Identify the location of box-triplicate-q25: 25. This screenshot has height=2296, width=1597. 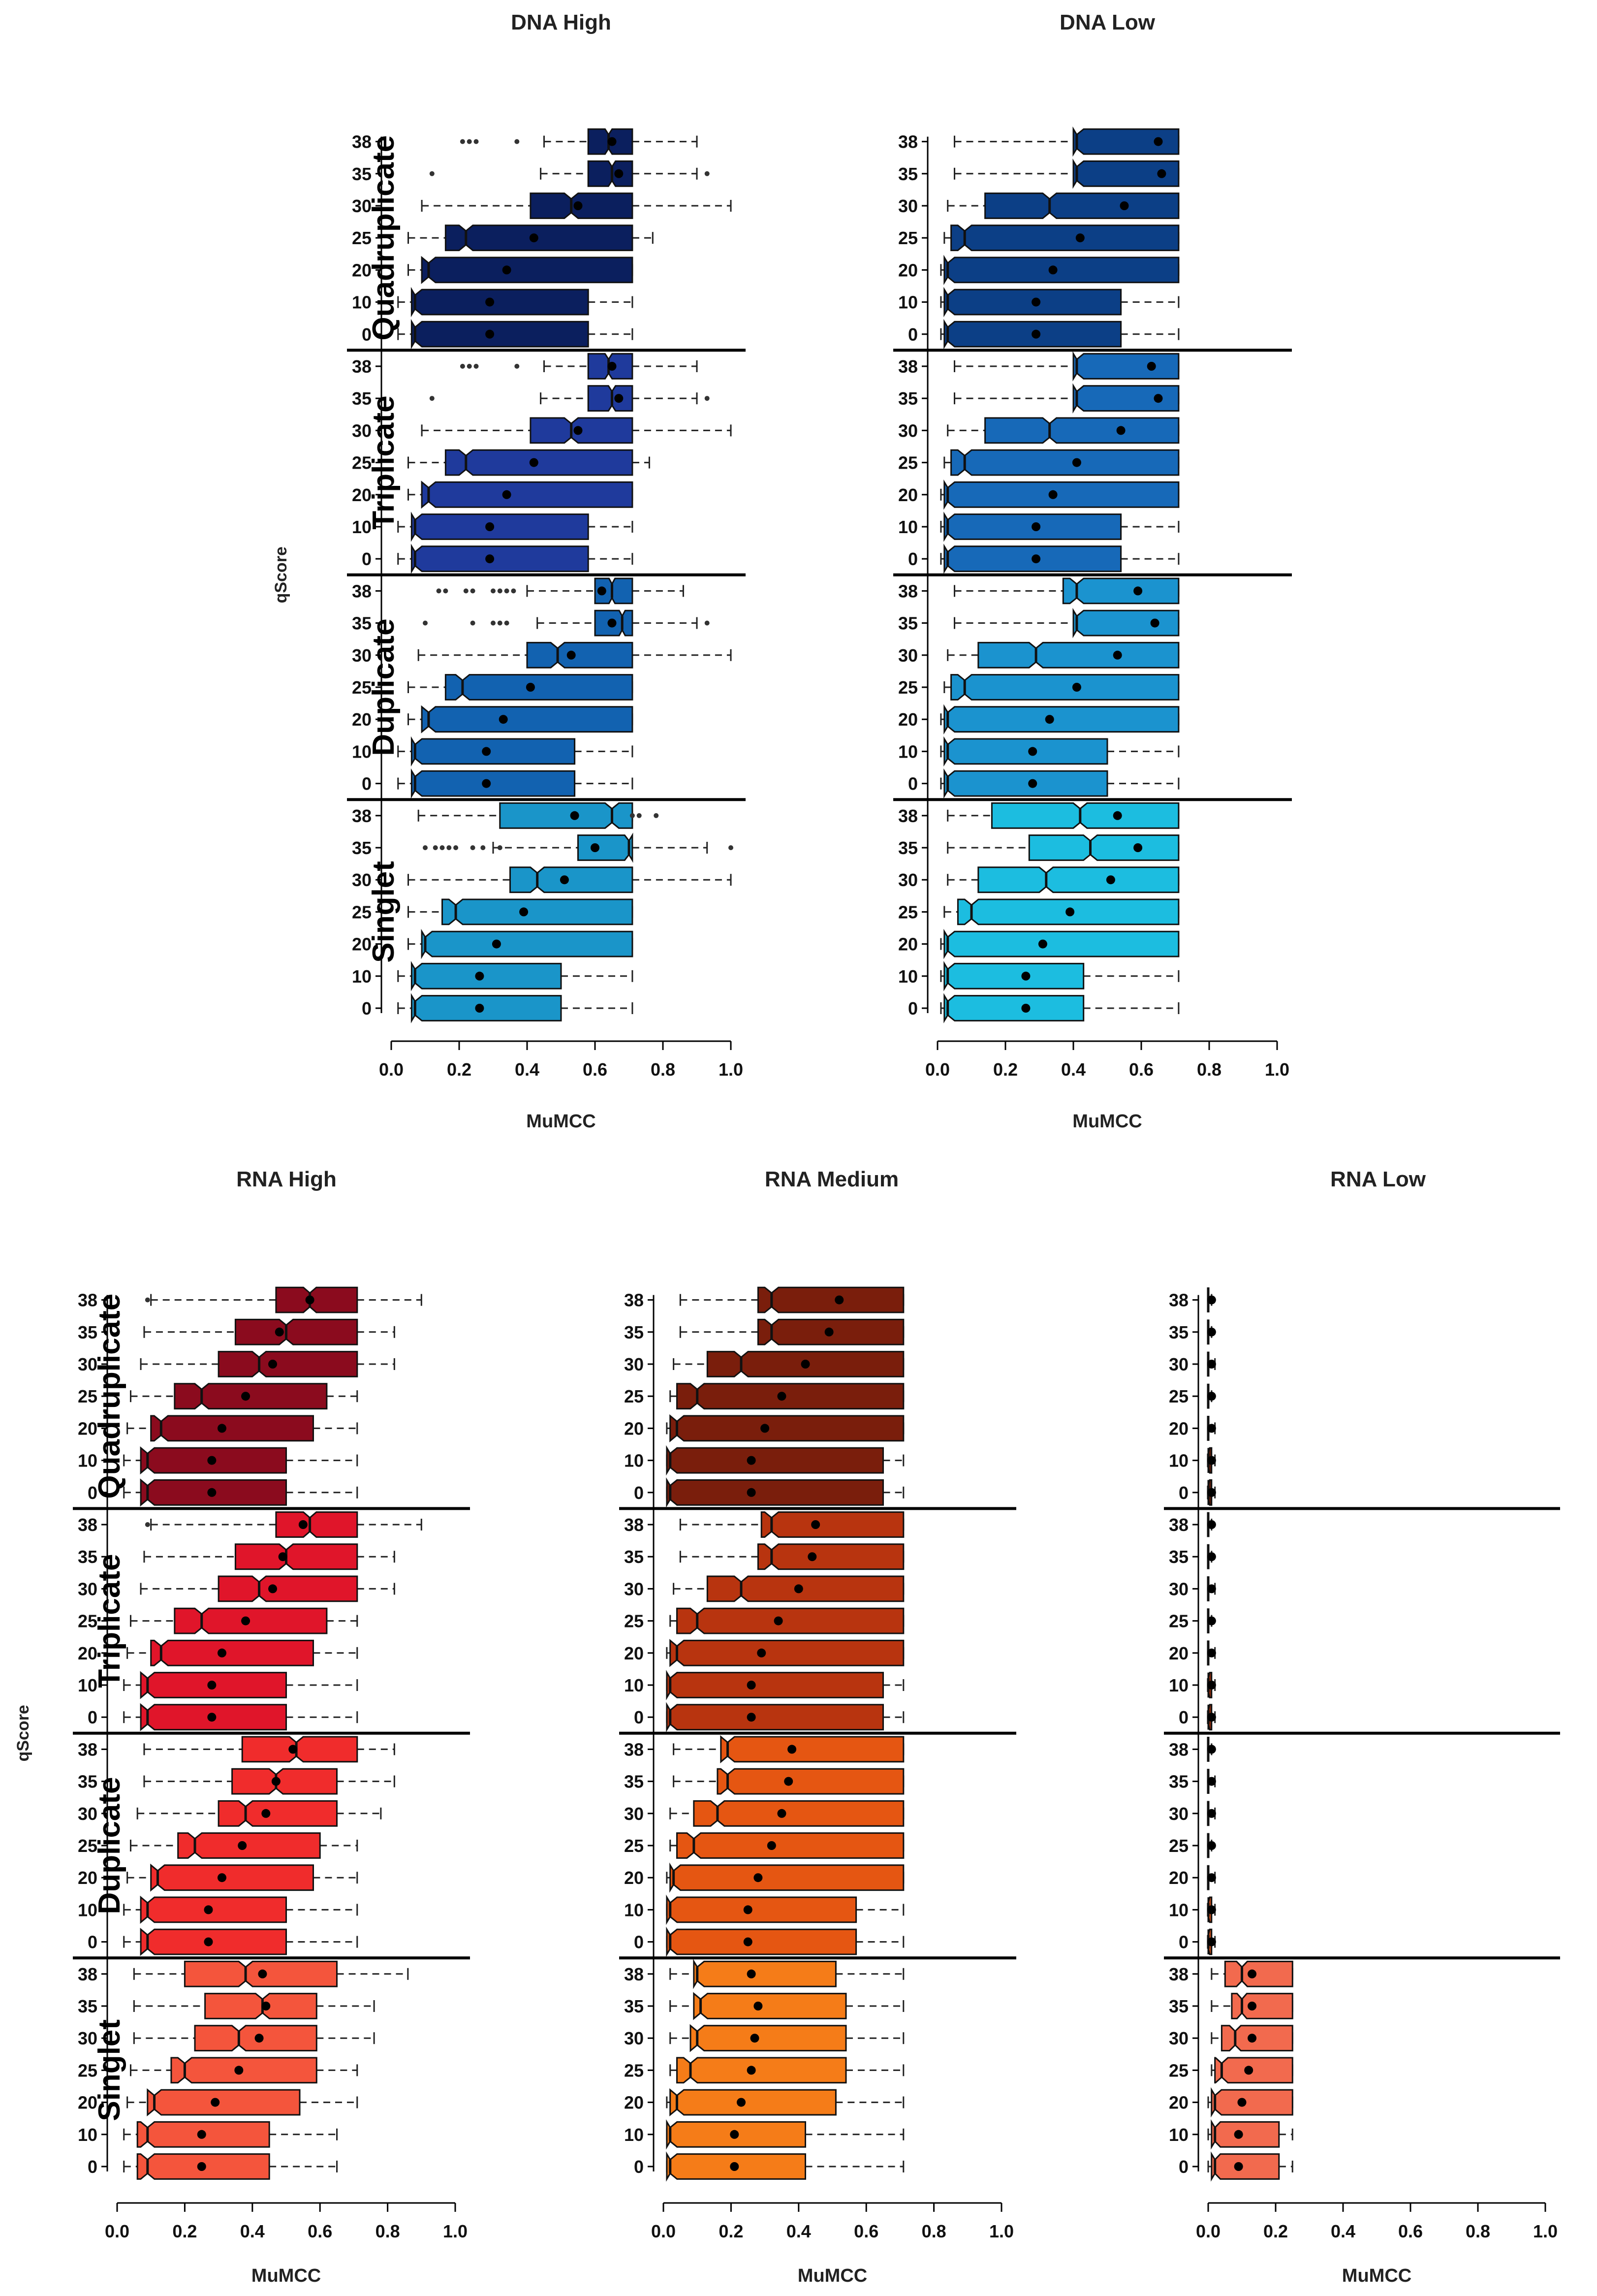
(1192, 1621).